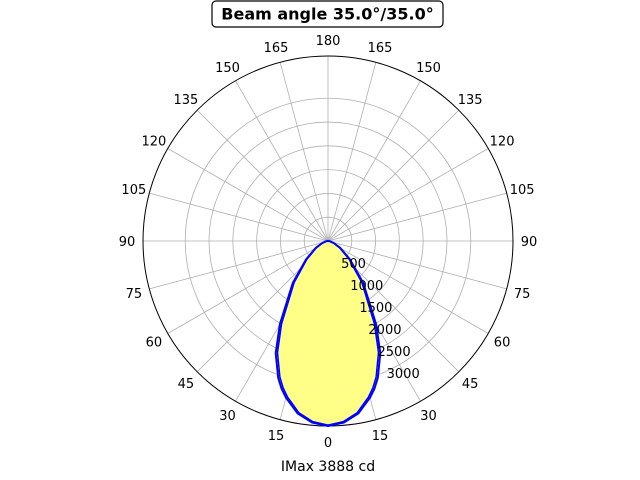  I want to click on radial-tick-label: 500, so click(353, 264).